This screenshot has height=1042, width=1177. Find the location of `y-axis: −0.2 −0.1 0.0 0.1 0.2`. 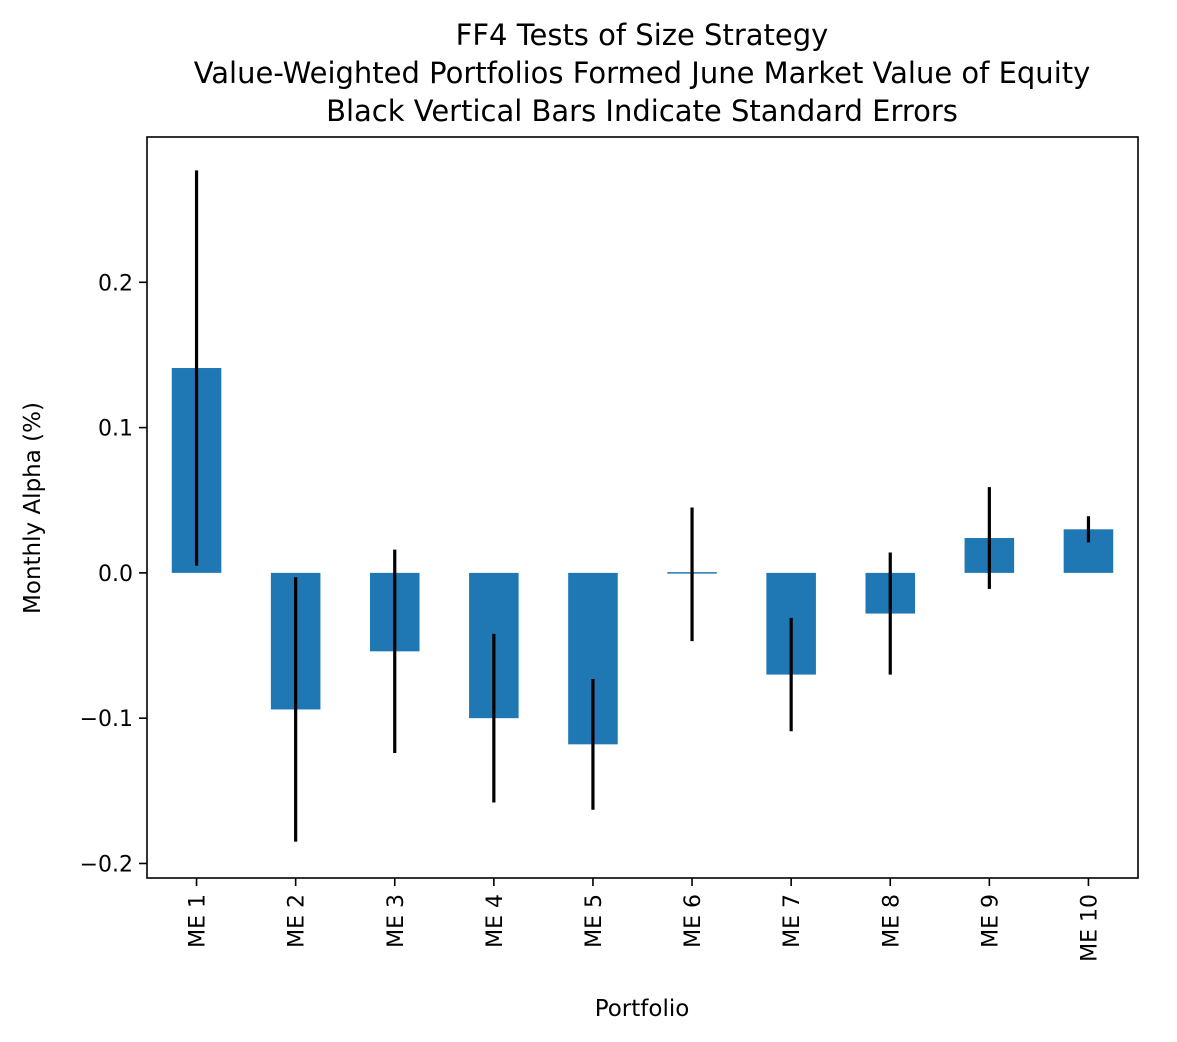

y-axis: −0.2 −0.1 0.0 0.1 0.2 is located at coordinates (113, 574).